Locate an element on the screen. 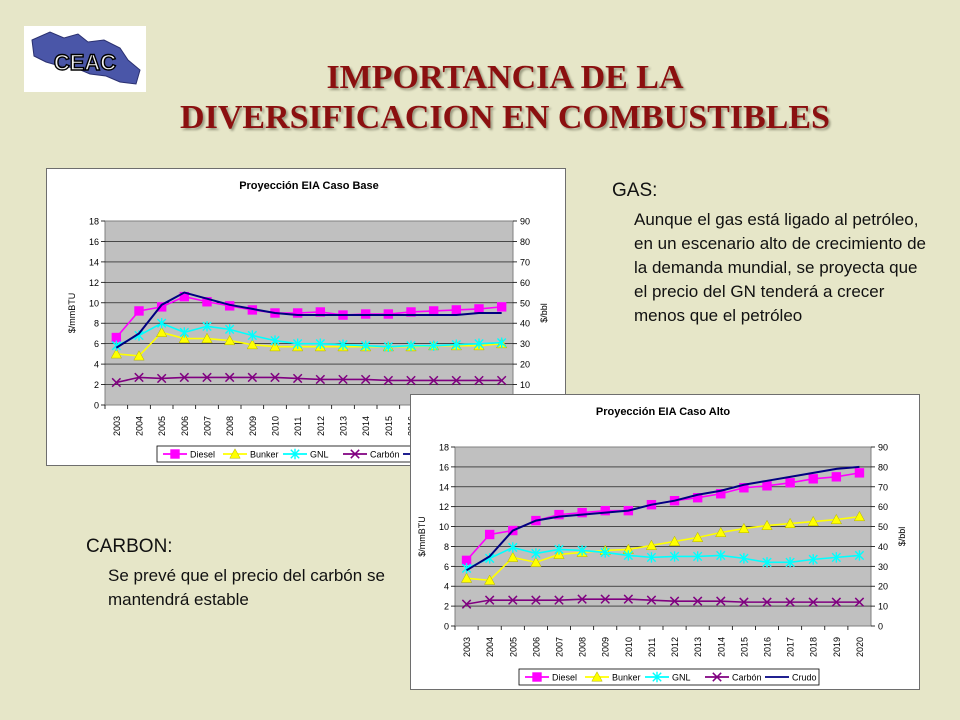 The image size is (960, 720). y-tick-label: 2 is located at coordinates (96, 385).